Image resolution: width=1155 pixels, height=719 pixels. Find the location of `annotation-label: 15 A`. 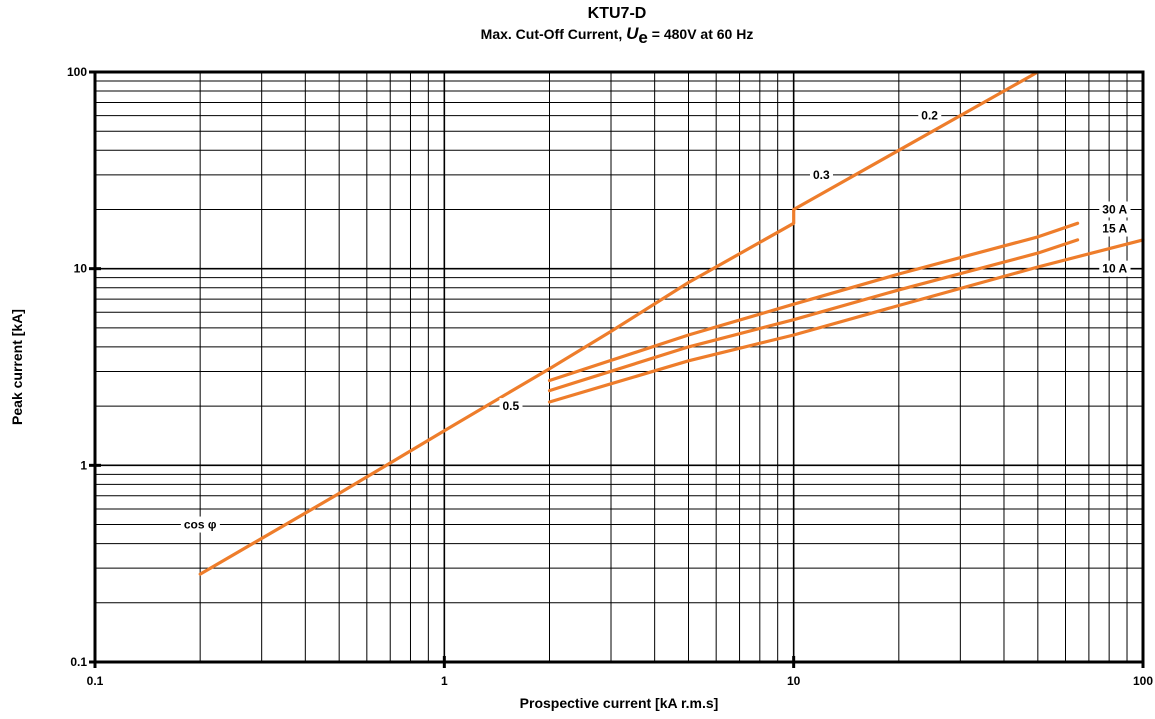

annotation-label: 15 A is located at coordinates (1114, 229).